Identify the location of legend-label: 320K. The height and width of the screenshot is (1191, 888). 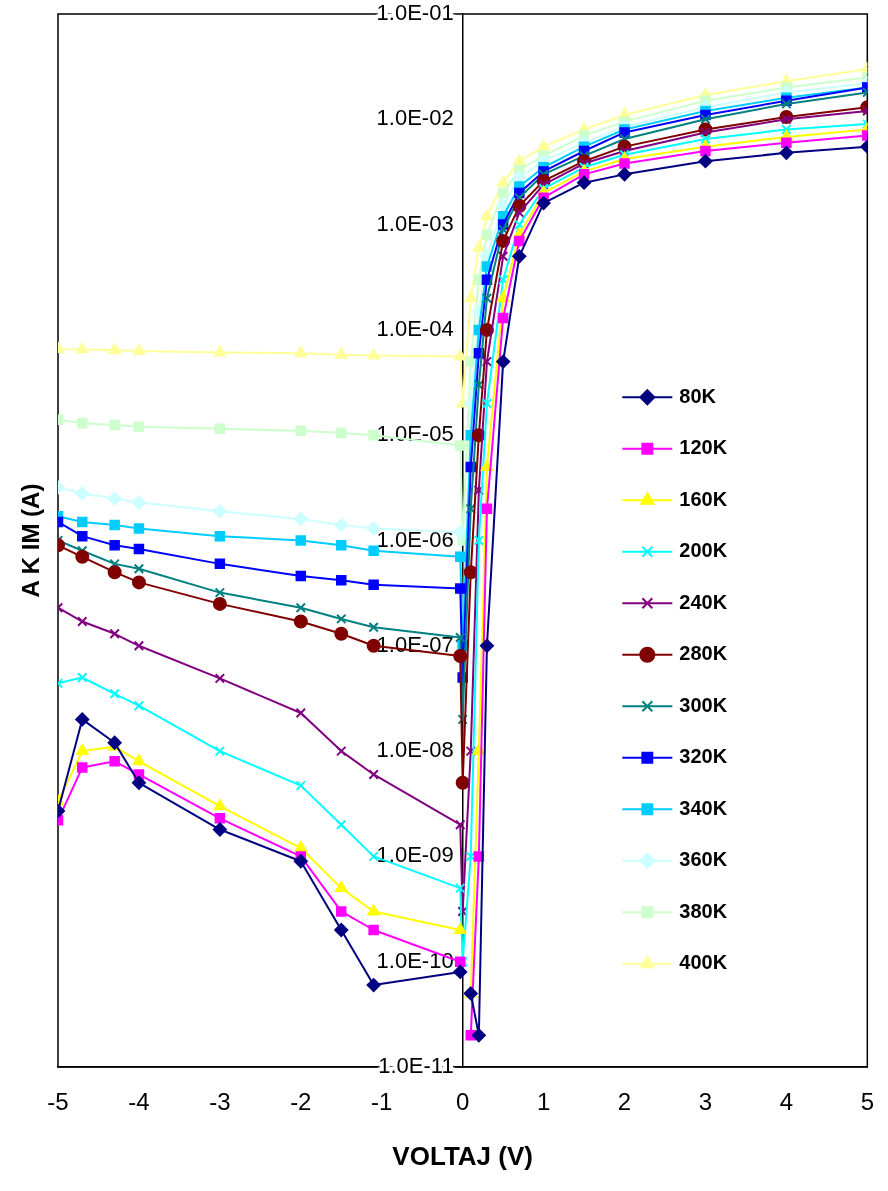
(703, 756).